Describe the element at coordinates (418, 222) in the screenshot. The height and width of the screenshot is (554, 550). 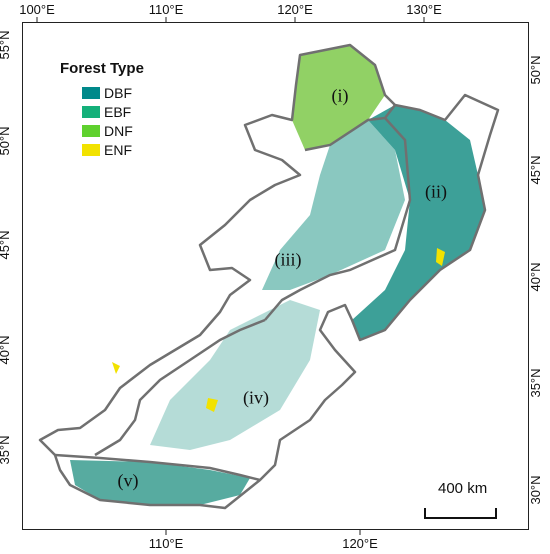
I see `region-ii-fill` at that location.